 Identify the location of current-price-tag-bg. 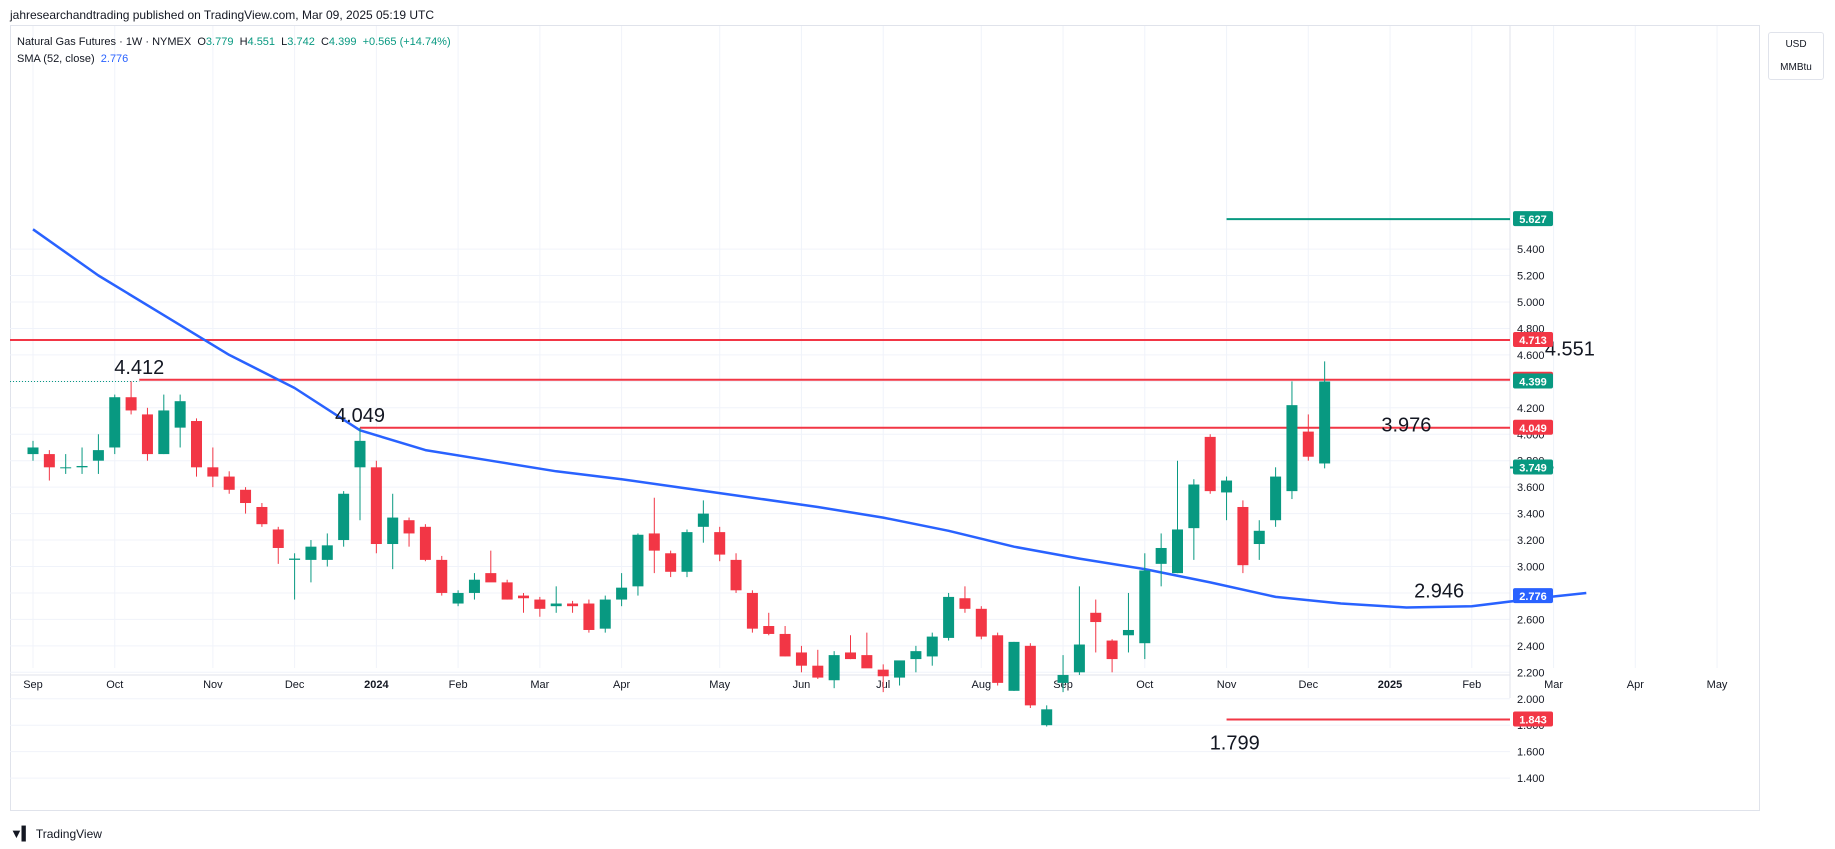
(1533, 381).